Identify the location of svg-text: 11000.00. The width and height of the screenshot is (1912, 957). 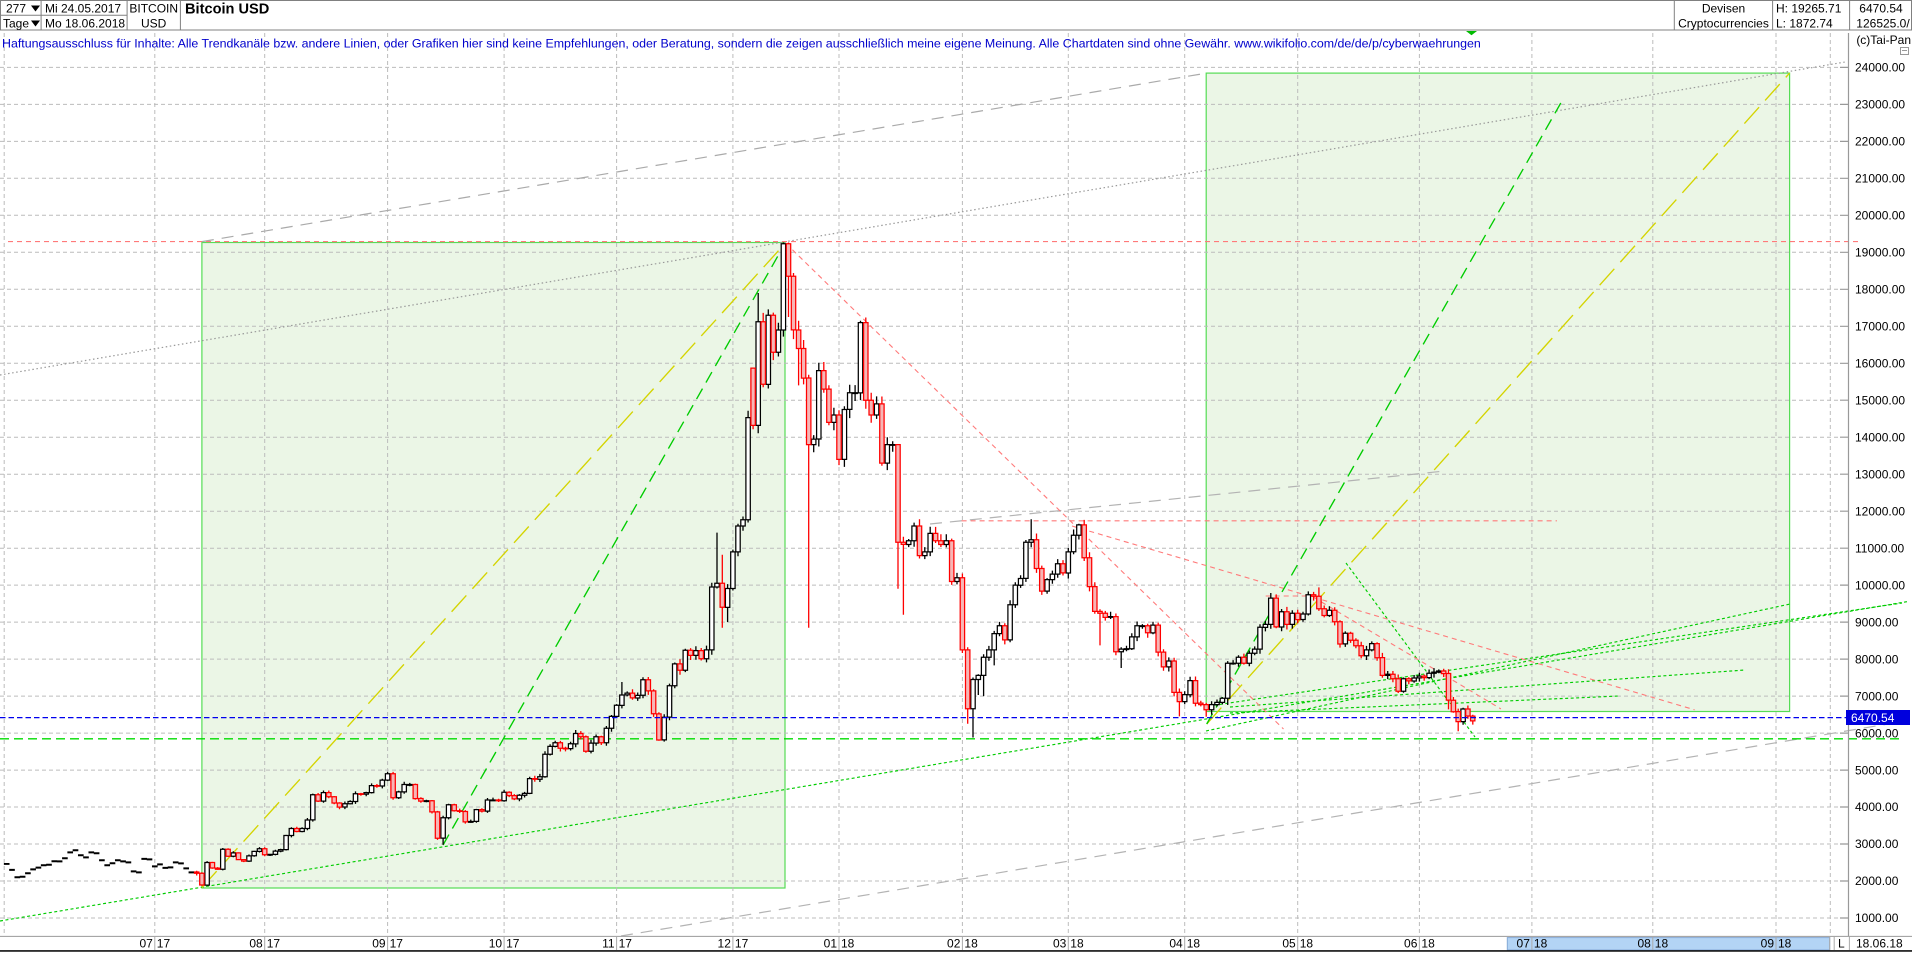
(1879, 548).